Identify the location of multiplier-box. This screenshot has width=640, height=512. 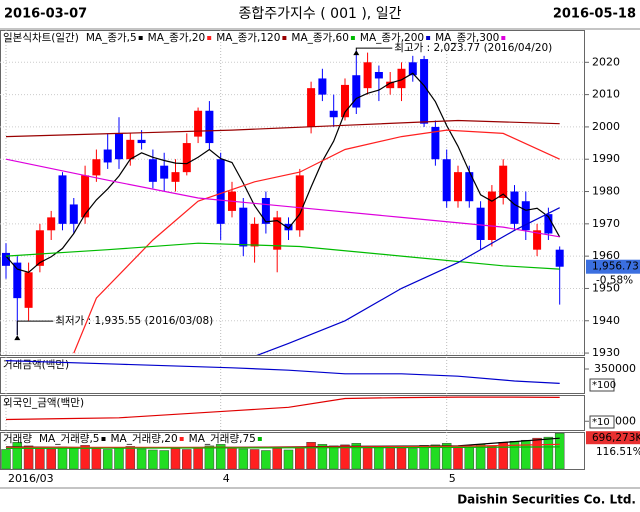
(602, 385).